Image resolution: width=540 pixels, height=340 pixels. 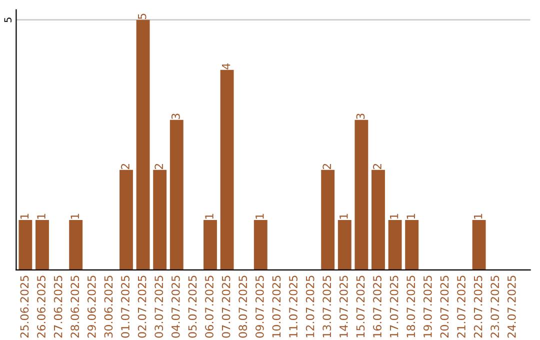 What do you see at coordinates (159, 307) in the screenshot?
I see `x-tick-label: 03.07.2025` at bounding box center [159, 307].